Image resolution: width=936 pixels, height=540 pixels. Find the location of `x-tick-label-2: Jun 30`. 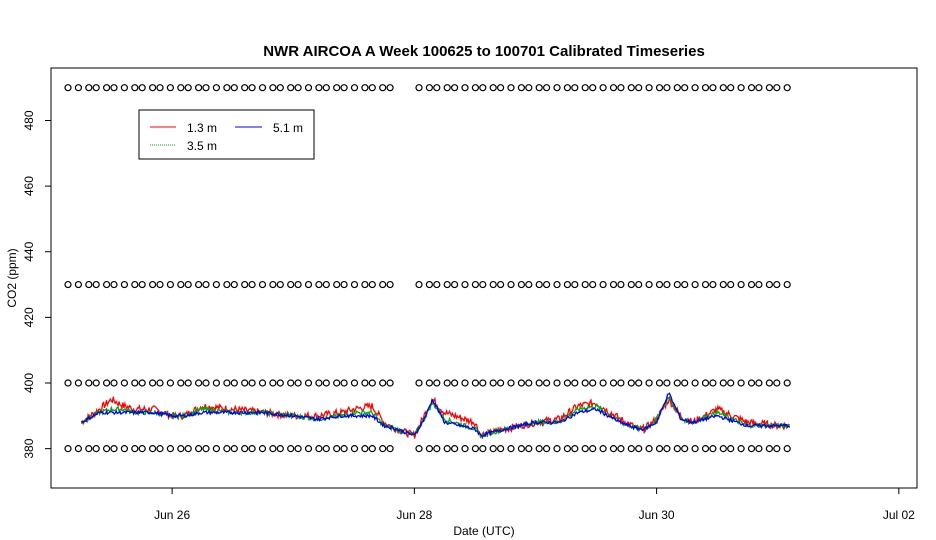

x-tick-label-2: Jun 30 is located at coordinates (657, 515).